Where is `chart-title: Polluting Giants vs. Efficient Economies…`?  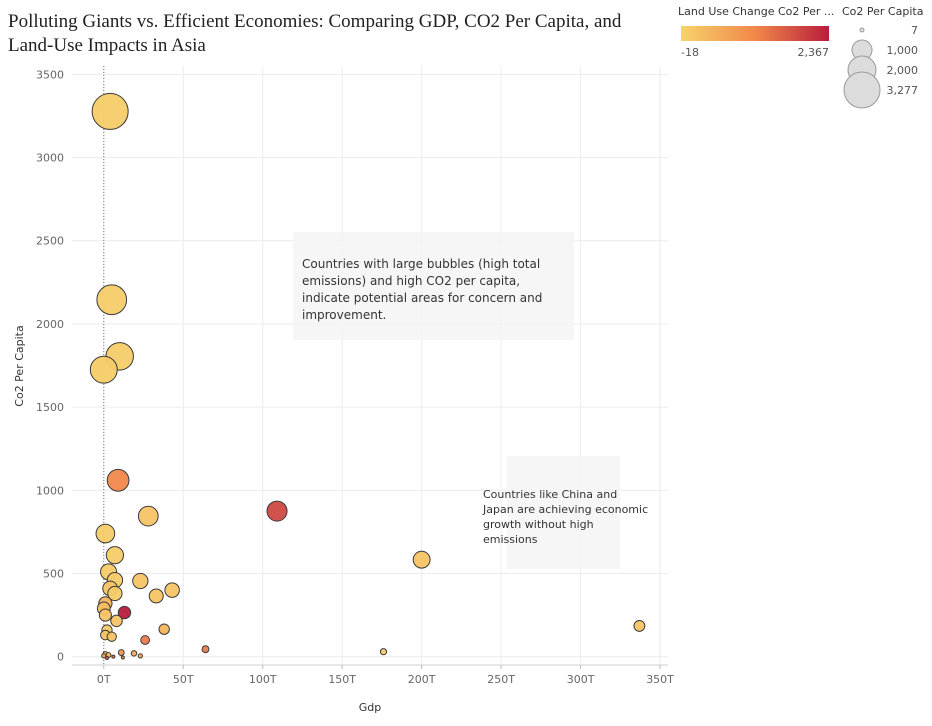
chart-title: Polluting Giants vs. Efficient Economies… is located at coordinates (315, 33).